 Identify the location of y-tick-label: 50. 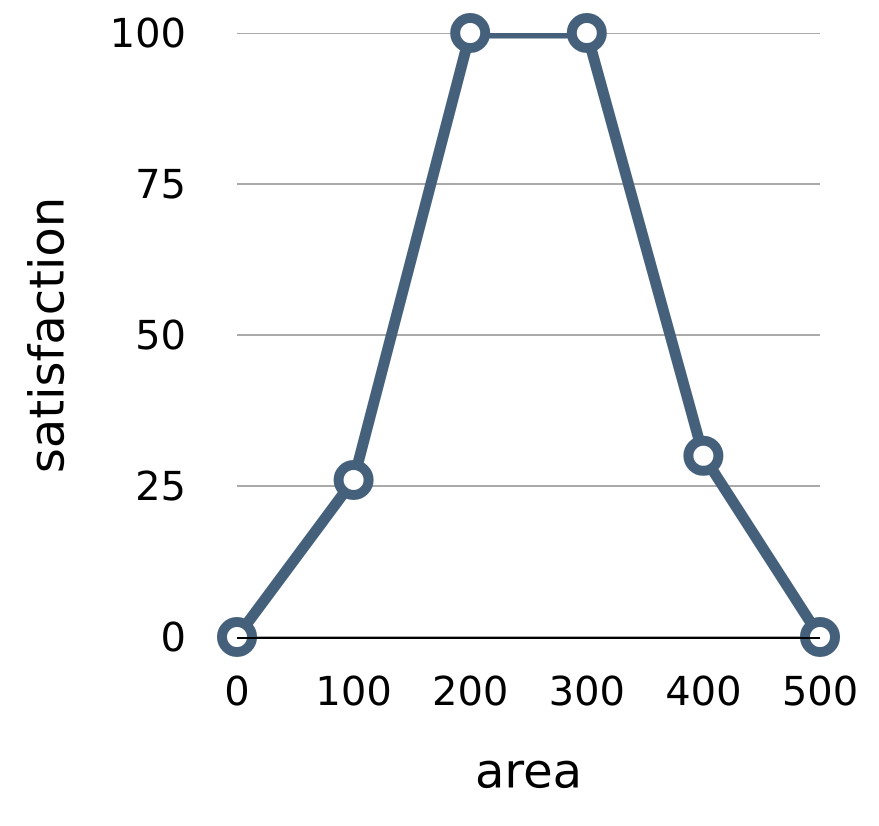
(160, 336).